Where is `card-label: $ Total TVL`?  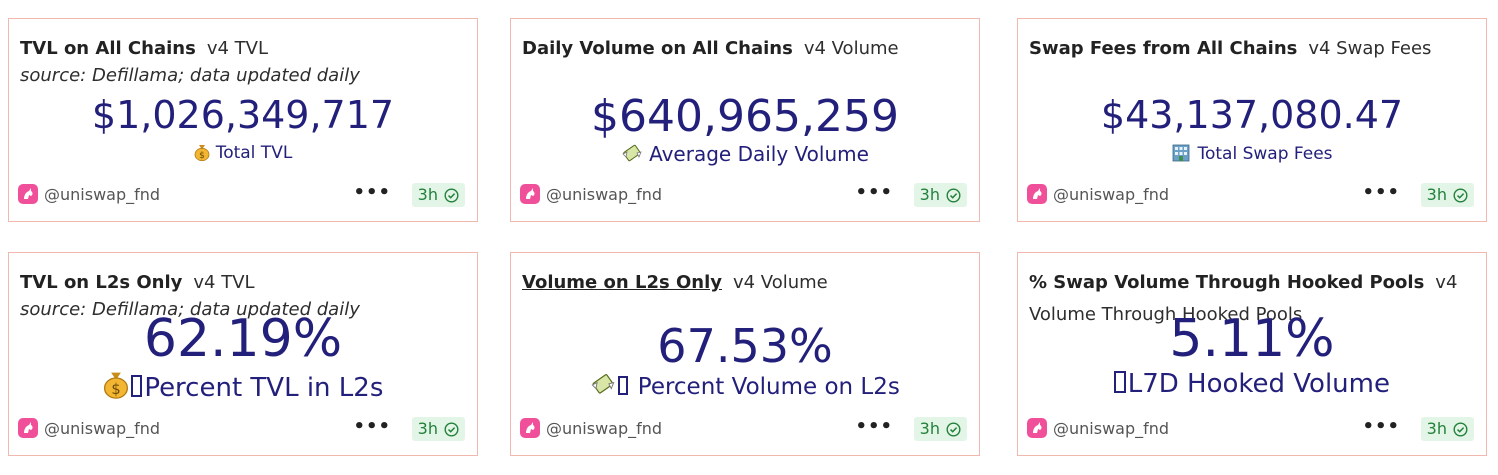
card-label: $ Total TVL is located at coordinates (243, 154).